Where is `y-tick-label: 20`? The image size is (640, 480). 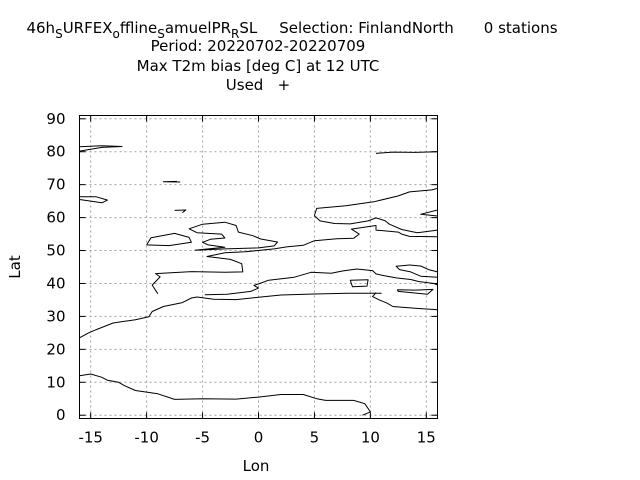 y-tick-label: 20 is located at coordinates (55, 349).